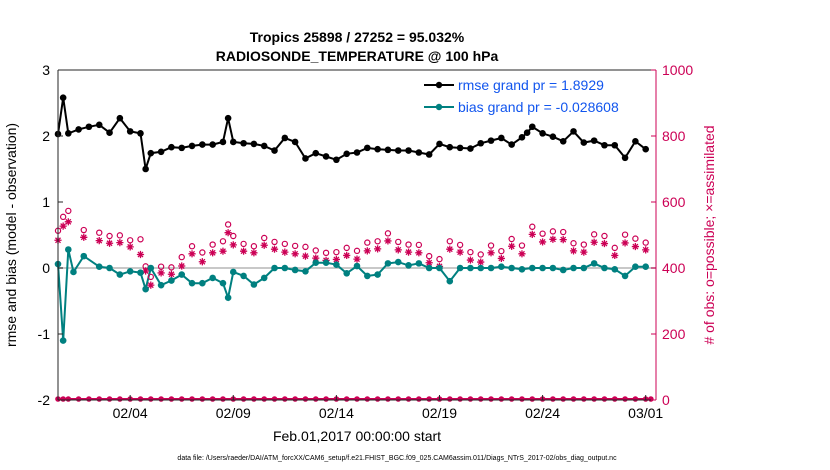 The height and width of the screenshot is (470, 830). Describe the element at coordinates (645, 413) in the screenshot. I see `x-tick-label: 03/01` at that location.